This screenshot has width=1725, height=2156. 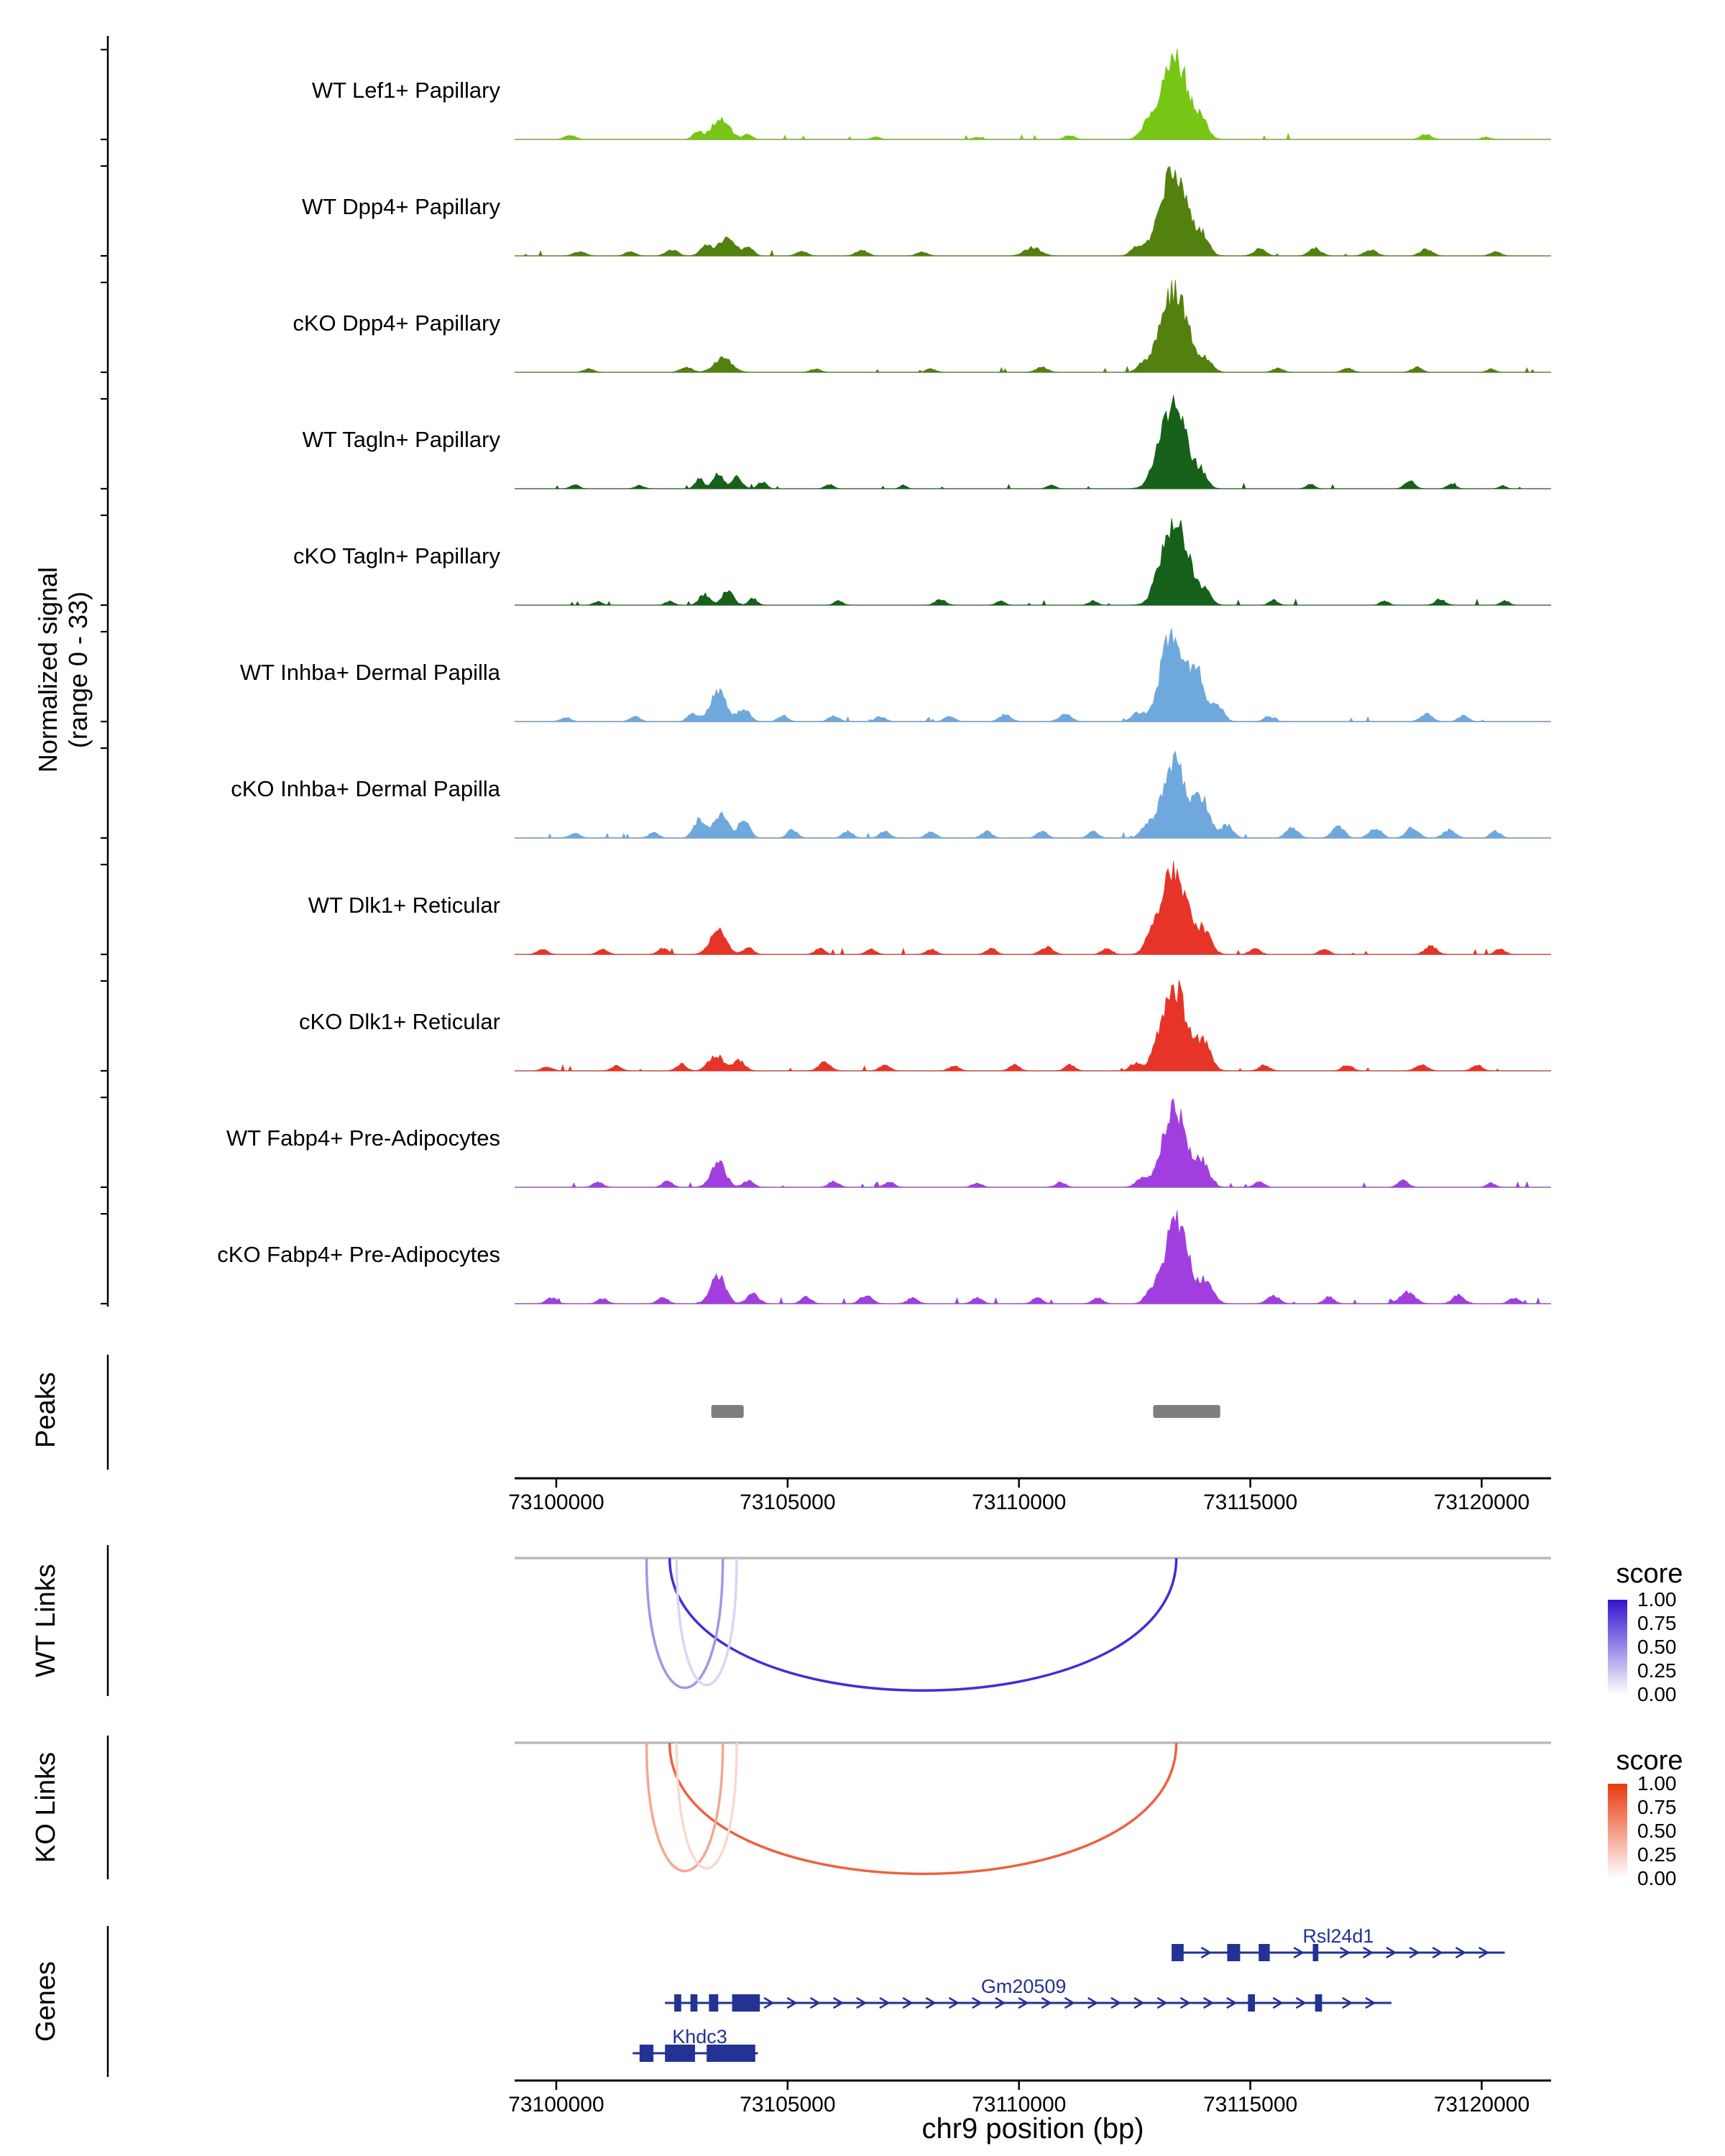 I want to click on section-label-wt-links: WT Links, so click(x=46, y=1620).